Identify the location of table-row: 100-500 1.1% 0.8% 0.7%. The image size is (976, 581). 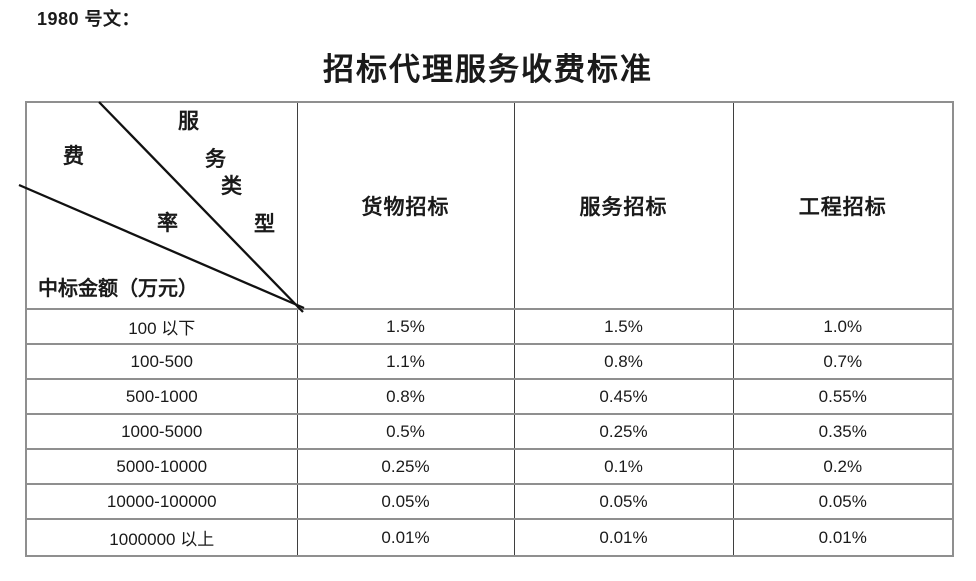
(489, 361).